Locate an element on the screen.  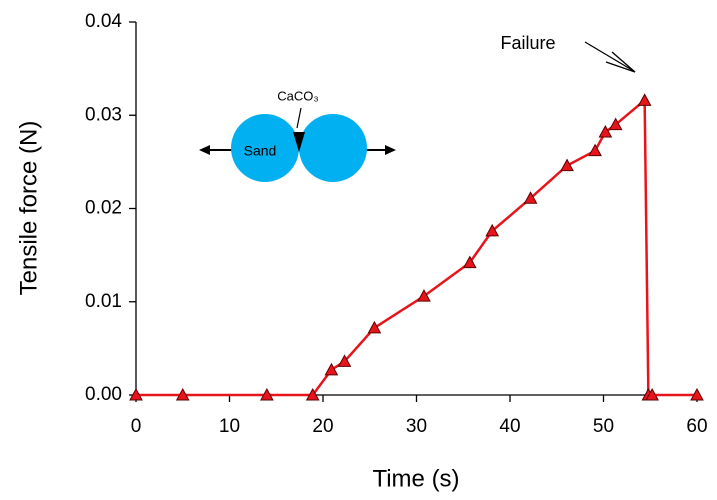
x-tick-label: 0 is located at coordinates (136, 426).